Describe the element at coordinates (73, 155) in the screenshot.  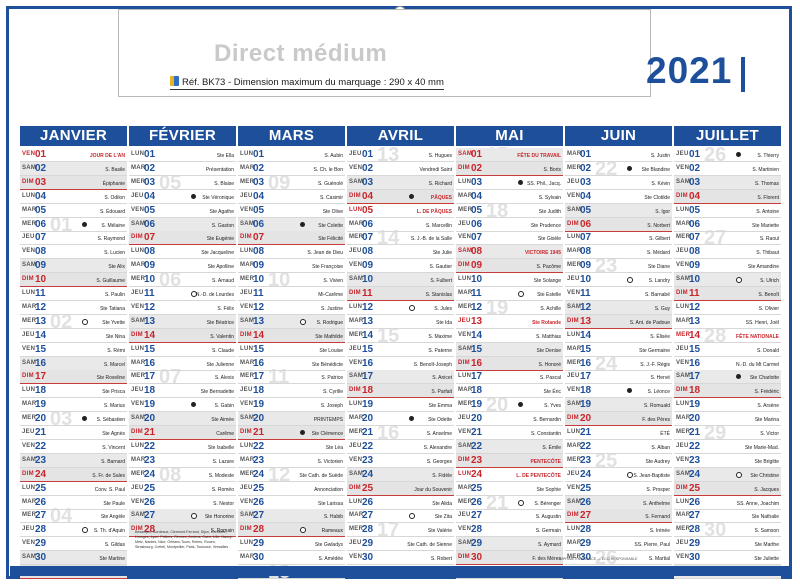
I see `day-row: VEN 01 JOUR DE L'AN` at that location.